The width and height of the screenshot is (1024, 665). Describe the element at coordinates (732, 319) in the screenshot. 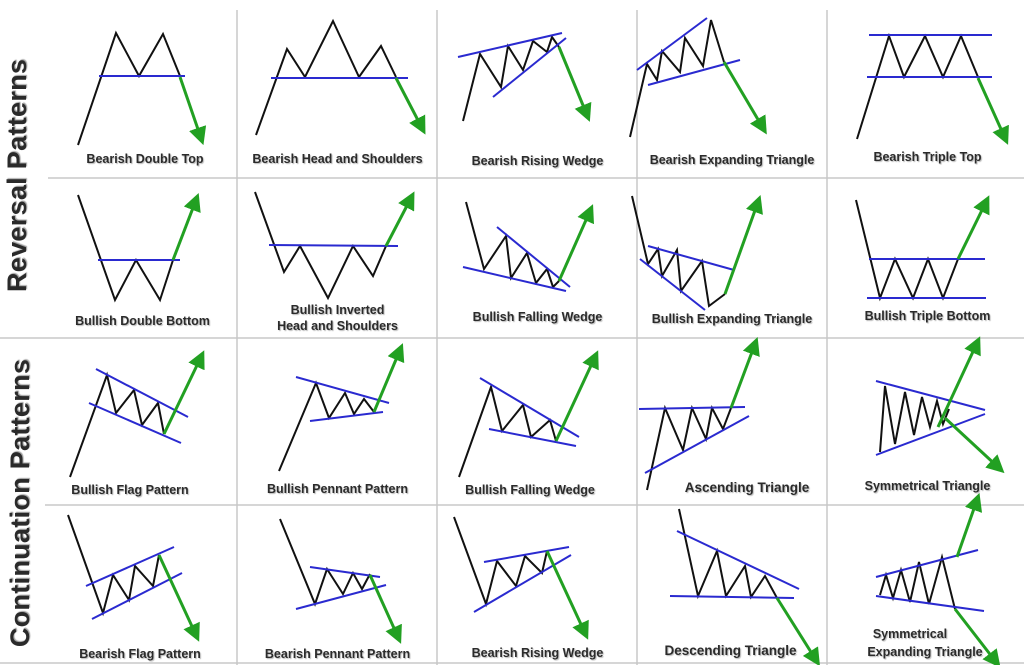

I see `caption-bullish-expanding-triangle: Bullish Expanding Triangle` at that location.